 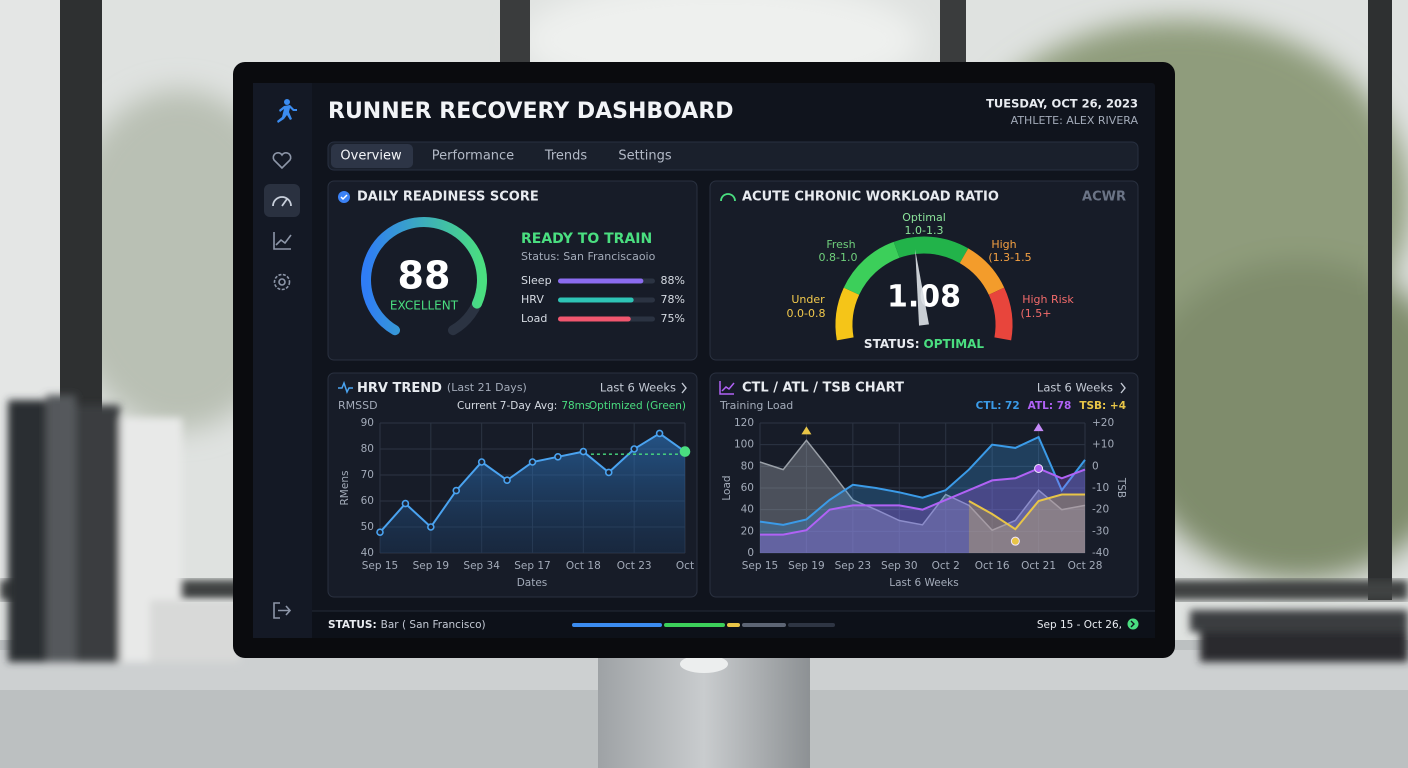 I want to click on panel-title: CTL / ATL / TSB CHART, so click(x=823, y=388).